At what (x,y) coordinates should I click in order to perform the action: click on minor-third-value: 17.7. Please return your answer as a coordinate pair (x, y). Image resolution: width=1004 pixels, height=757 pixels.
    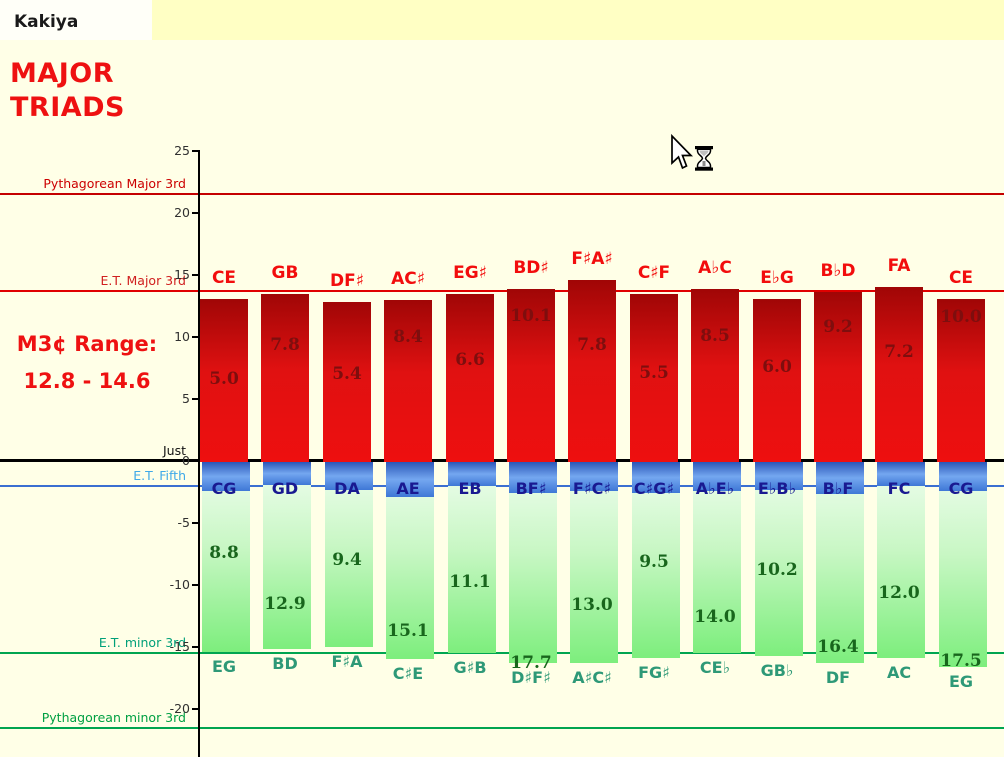
    Looking at the image, I should click on (531, 663).